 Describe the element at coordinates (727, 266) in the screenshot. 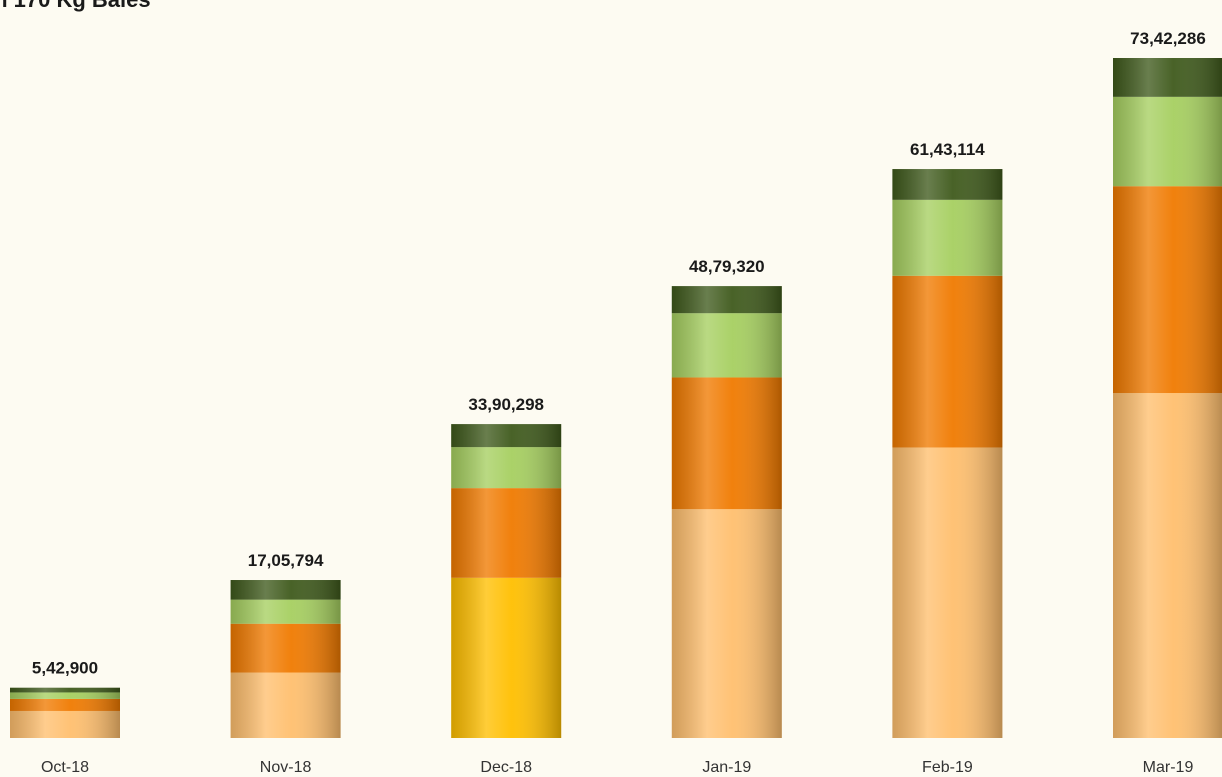

I see `total-label-jan-19: 48,79,320` at that location.